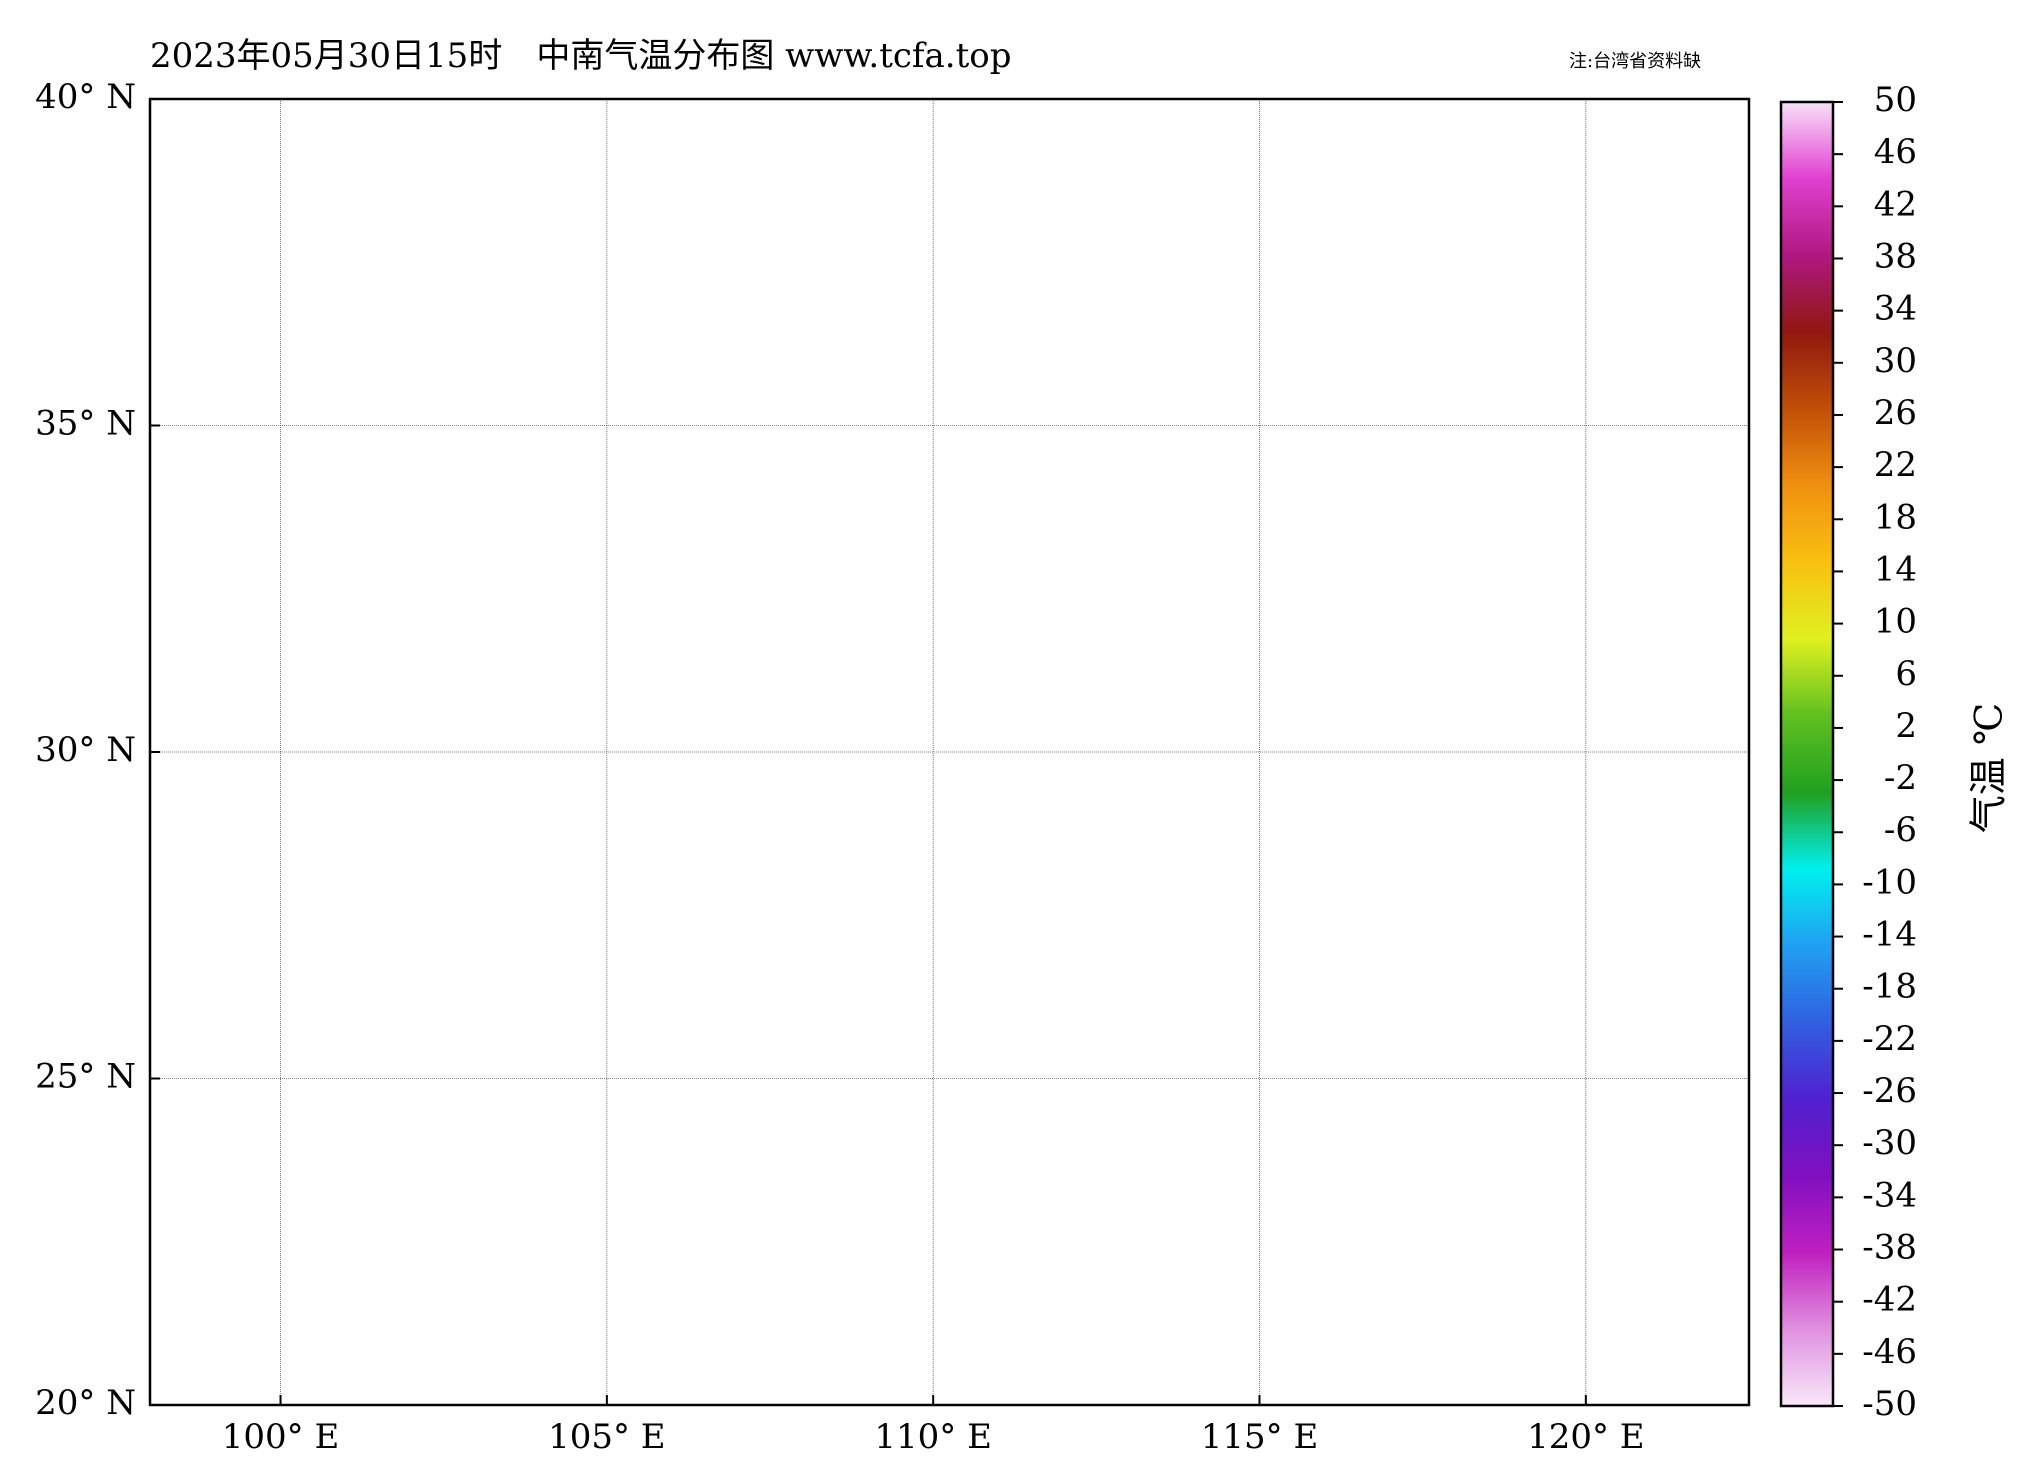 The height and width of the screenshot is (1477, 2022). I want to click on colorbar-tick-label: -30, so click(1889, 1143).